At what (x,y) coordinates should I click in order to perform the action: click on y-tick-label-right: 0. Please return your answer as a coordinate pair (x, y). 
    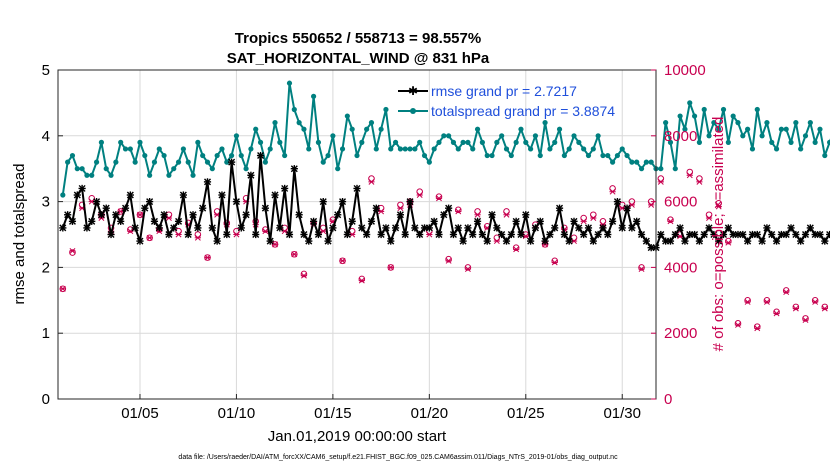
    Looking at the image, I should click on (668, 399).